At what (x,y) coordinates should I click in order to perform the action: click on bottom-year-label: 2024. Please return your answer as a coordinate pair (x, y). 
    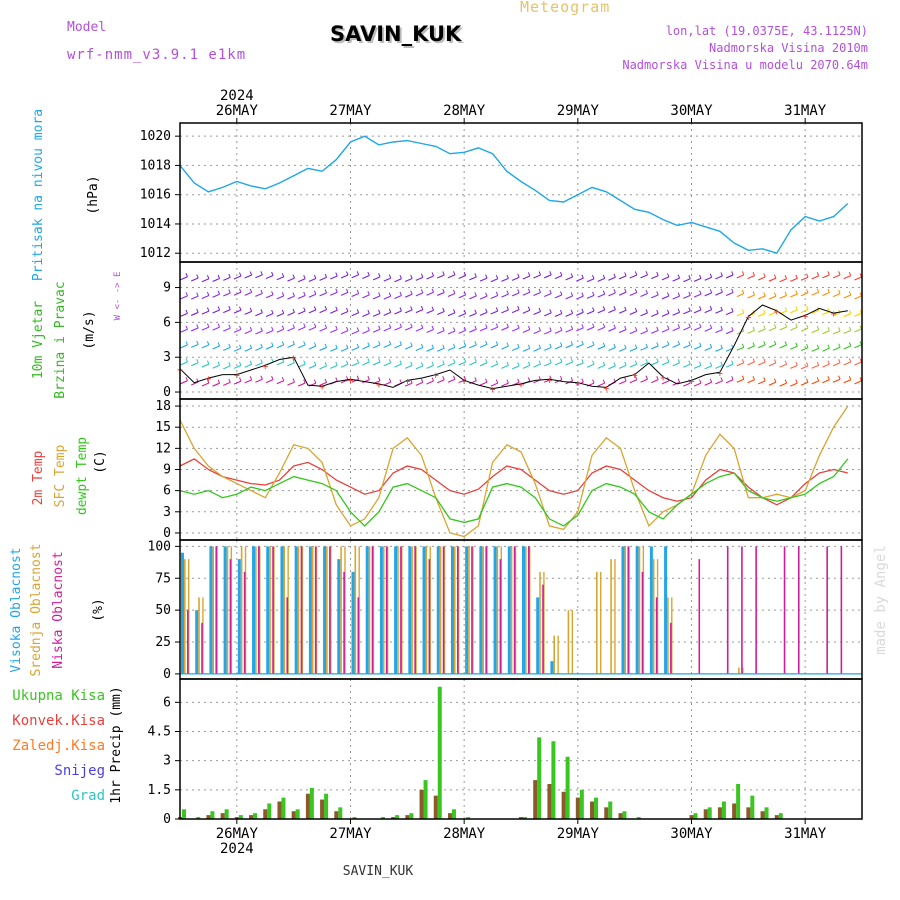
    Looking at the image, I should click on (237, 849).